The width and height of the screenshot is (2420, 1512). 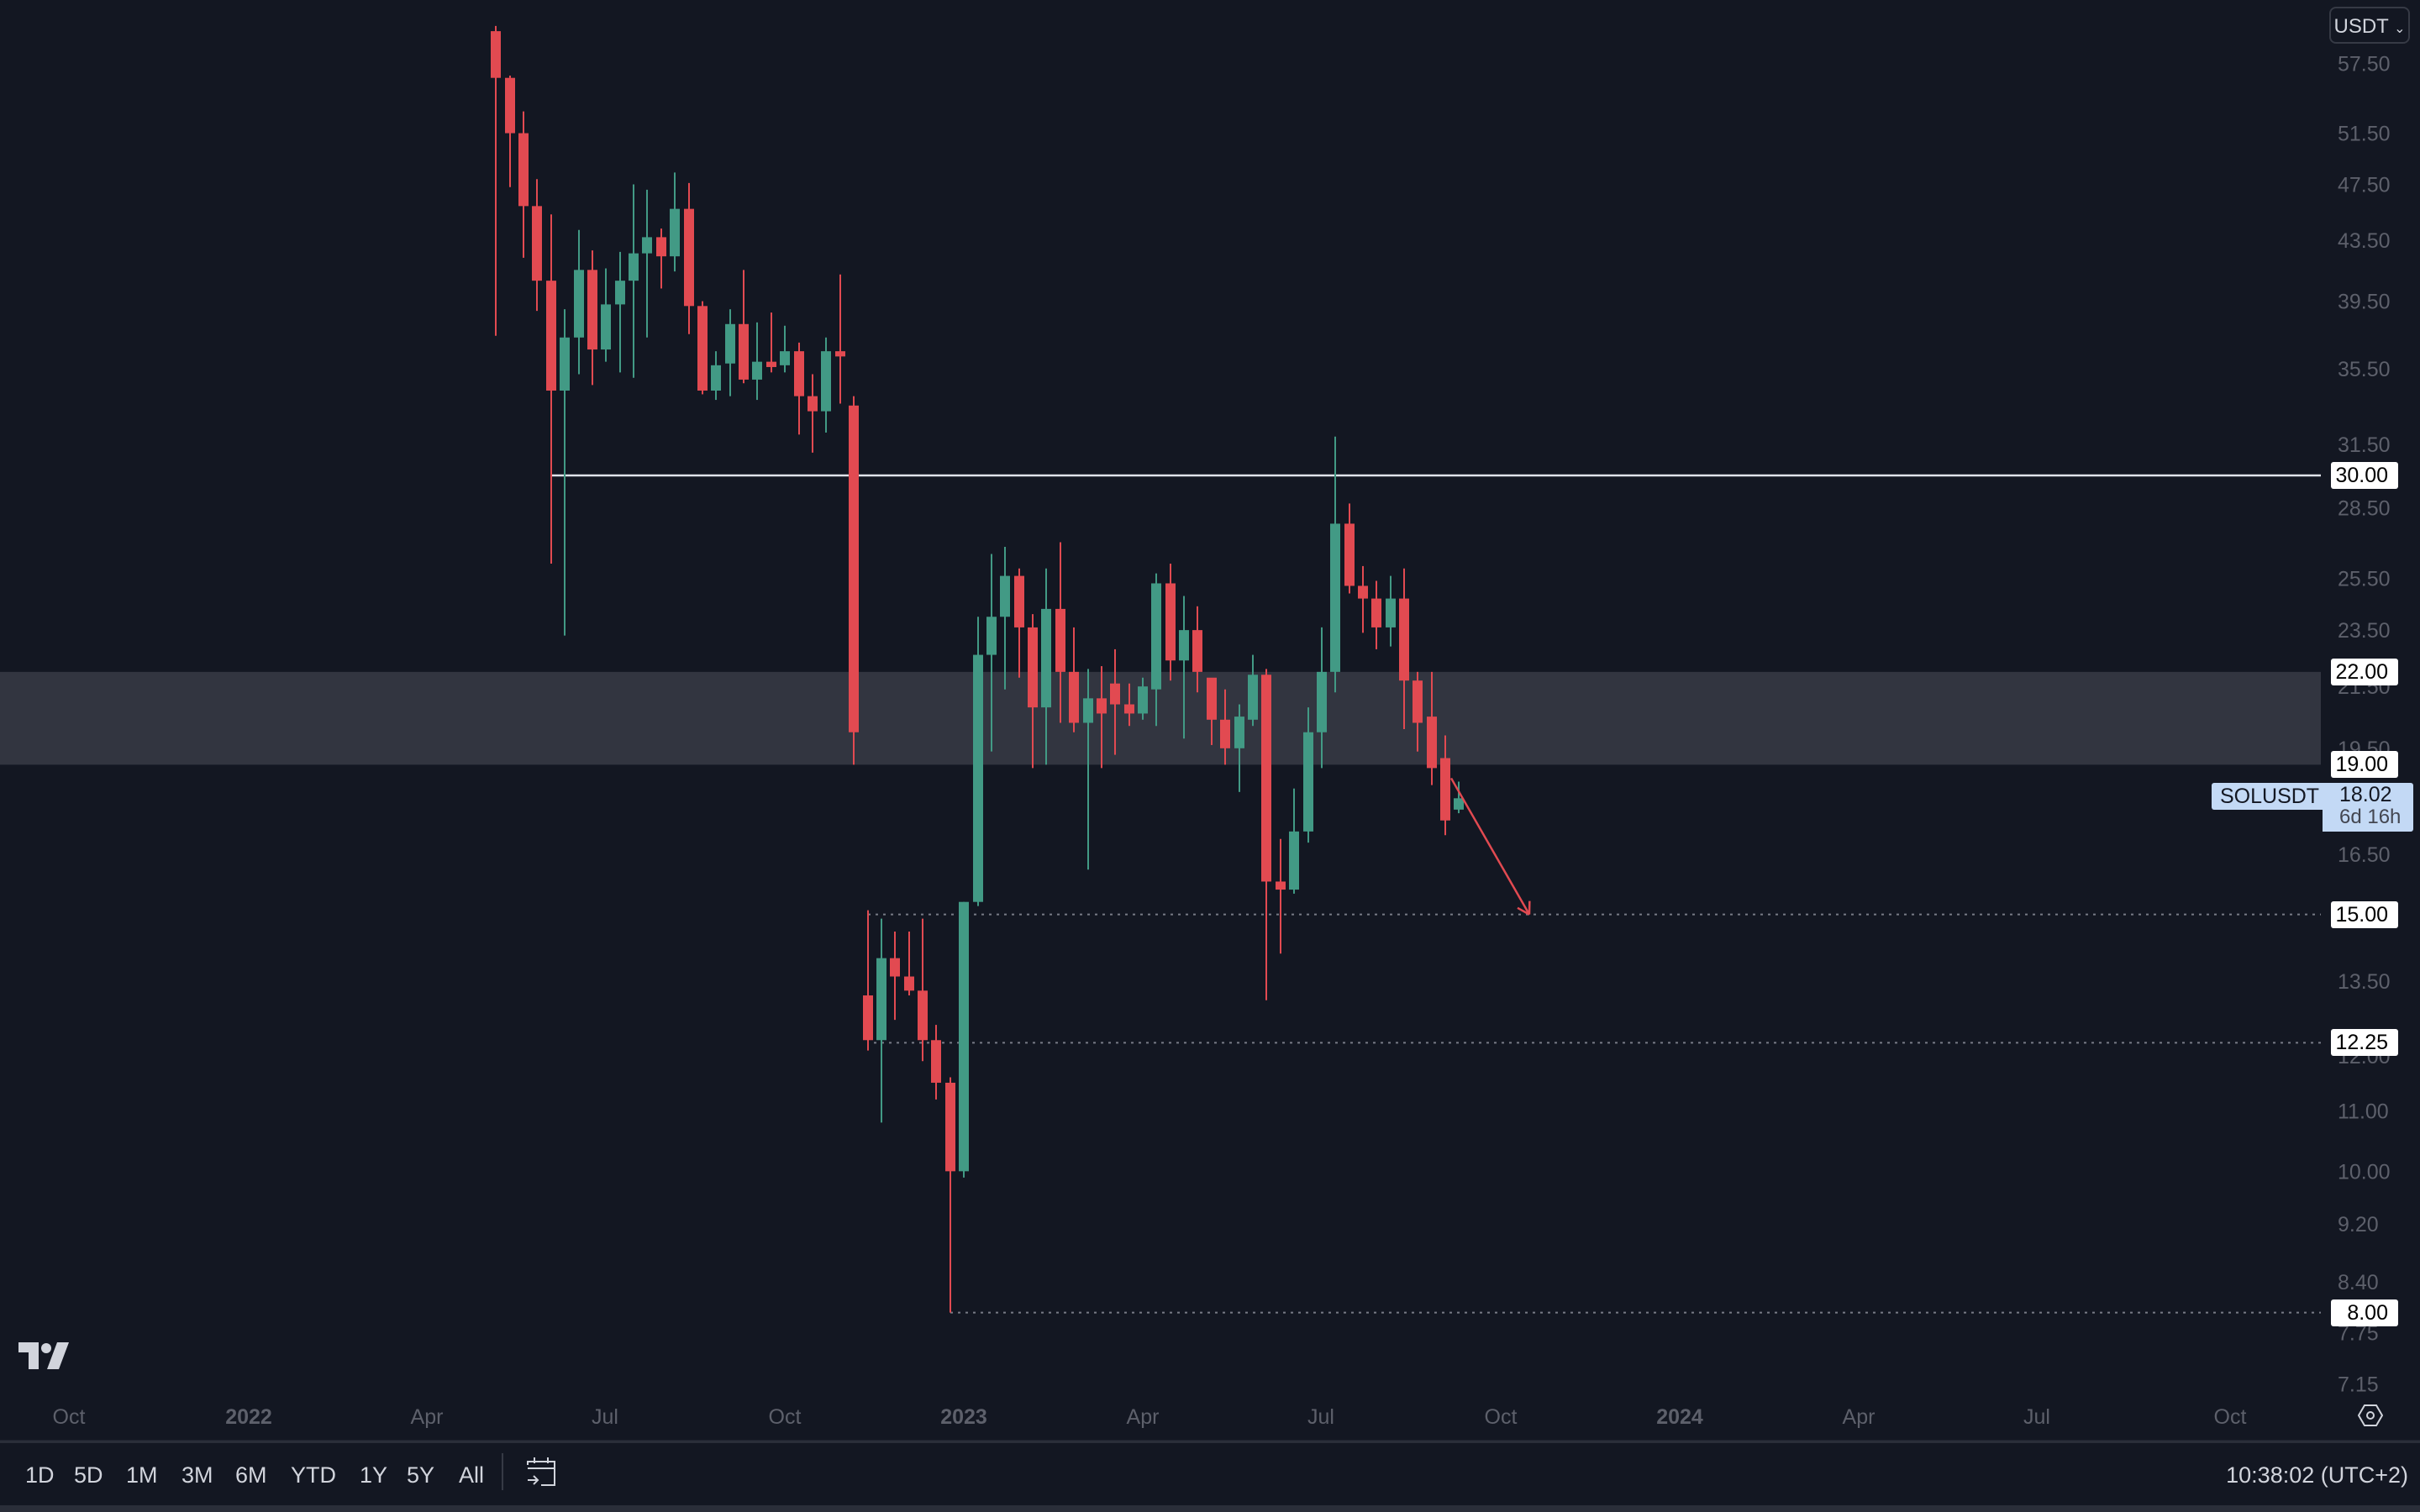 I want to click on range-button-ytd: YTD, so click(x=314, y=1475).